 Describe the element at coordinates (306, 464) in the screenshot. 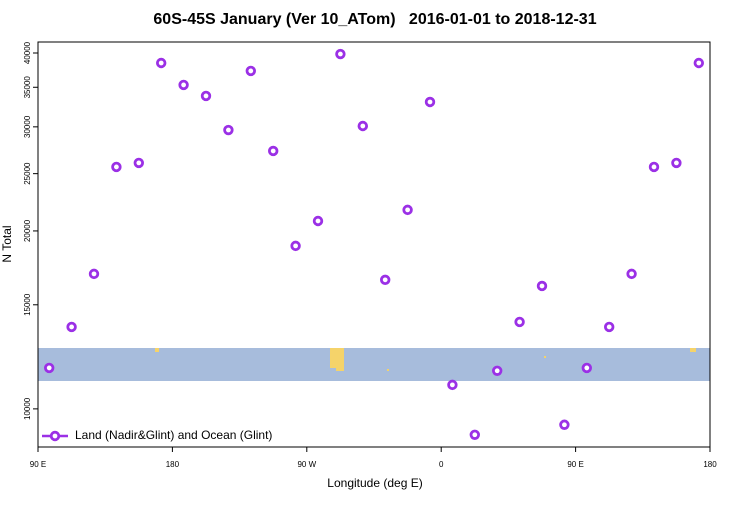

I see `x-tick-label: 90 W` at that location.